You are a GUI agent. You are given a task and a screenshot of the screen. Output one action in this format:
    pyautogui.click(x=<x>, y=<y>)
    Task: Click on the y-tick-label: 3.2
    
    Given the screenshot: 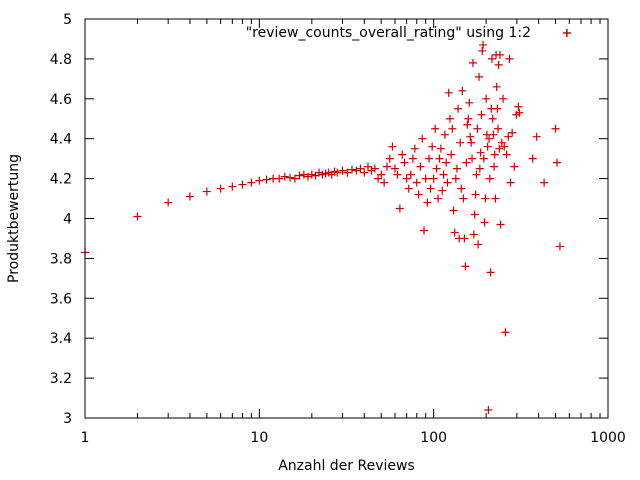 What is the action you would take?
    pyautogui.click(x=61, y=379)
    